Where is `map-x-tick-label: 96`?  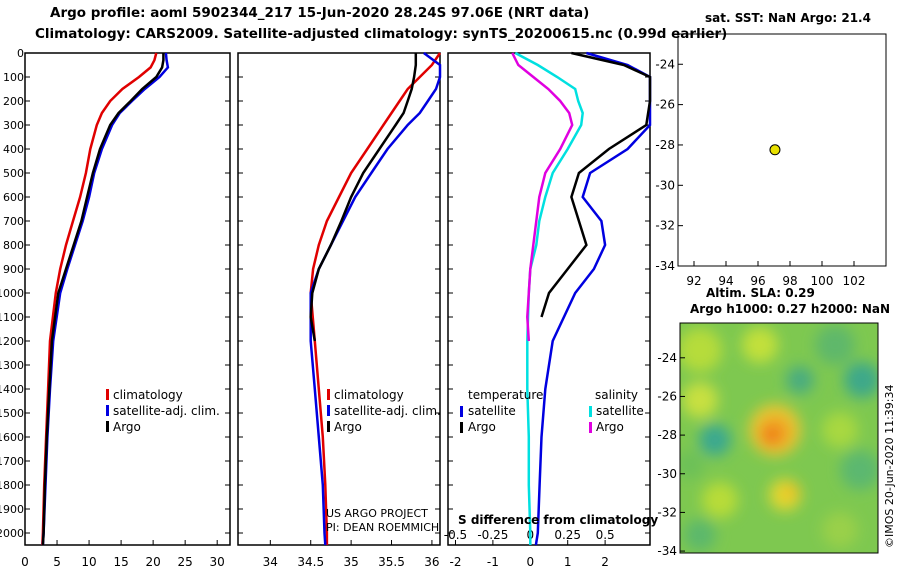
map-x-tick-label: 96 is located at coordinates (757, 281).